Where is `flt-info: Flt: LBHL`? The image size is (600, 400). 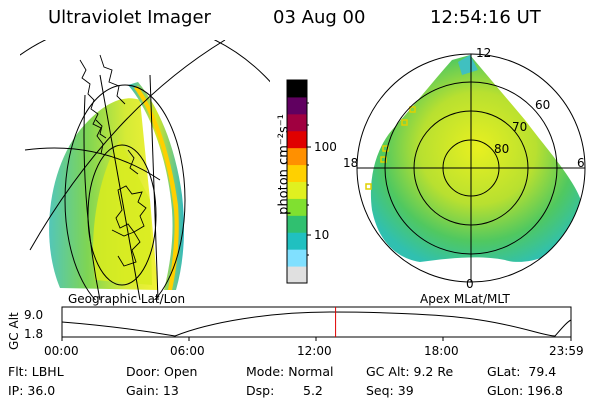 flt-info: Flt: LBHL is located at coordinates (36, 371).